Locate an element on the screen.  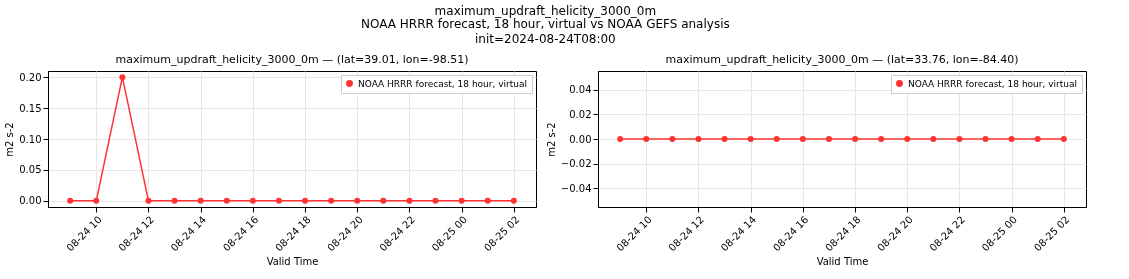
y-tick-label: 0.20 is located at coordinates (30, 77).